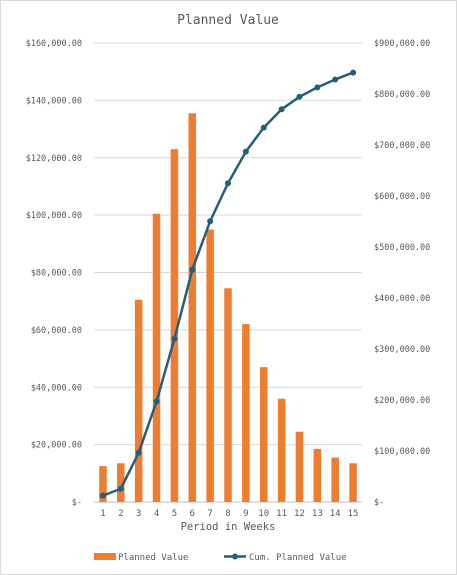 This screenshot has height=575, width=457. I want to click on right-tick-label: $300,000.00, so click(402, 350).